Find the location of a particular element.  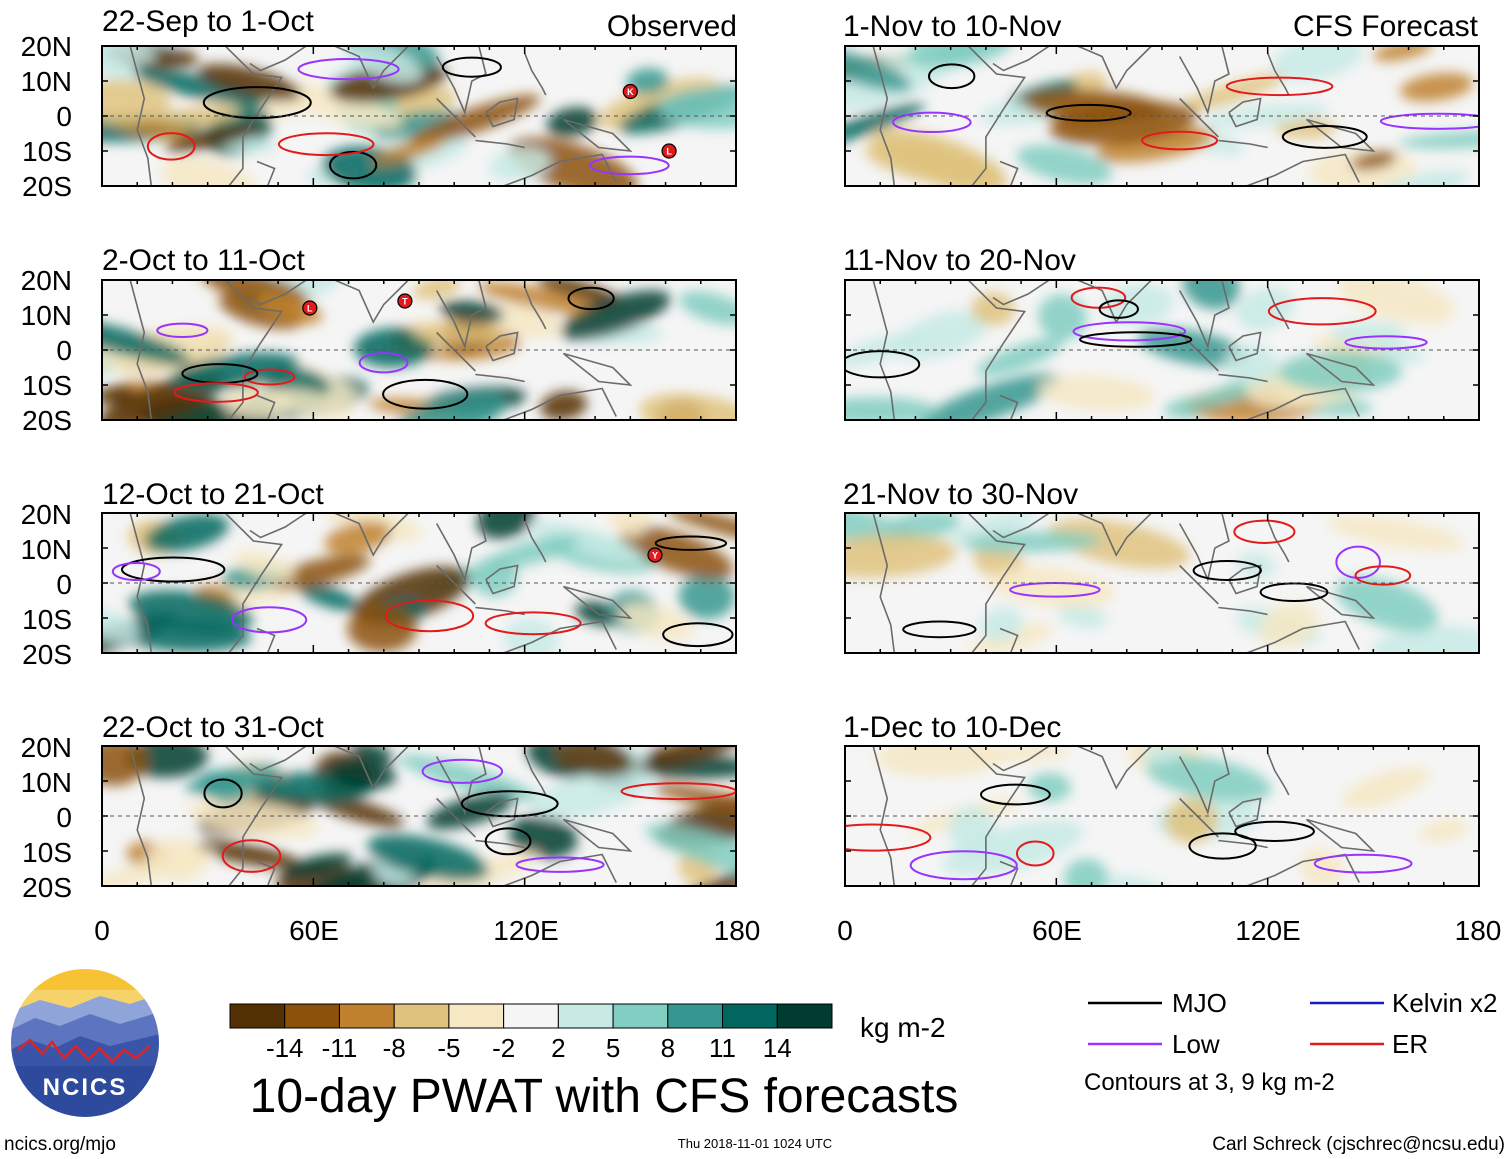

colorbar-unit: kg m-2 is located at coordinates (903, 1027).